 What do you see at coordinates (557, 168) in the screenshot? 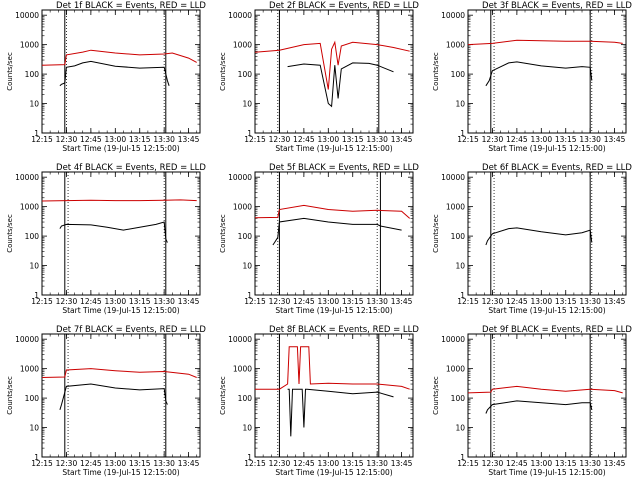
I see `panel-title: Det 6f BLACK = Events, RED = LLD` at bounding box center [557, 168].